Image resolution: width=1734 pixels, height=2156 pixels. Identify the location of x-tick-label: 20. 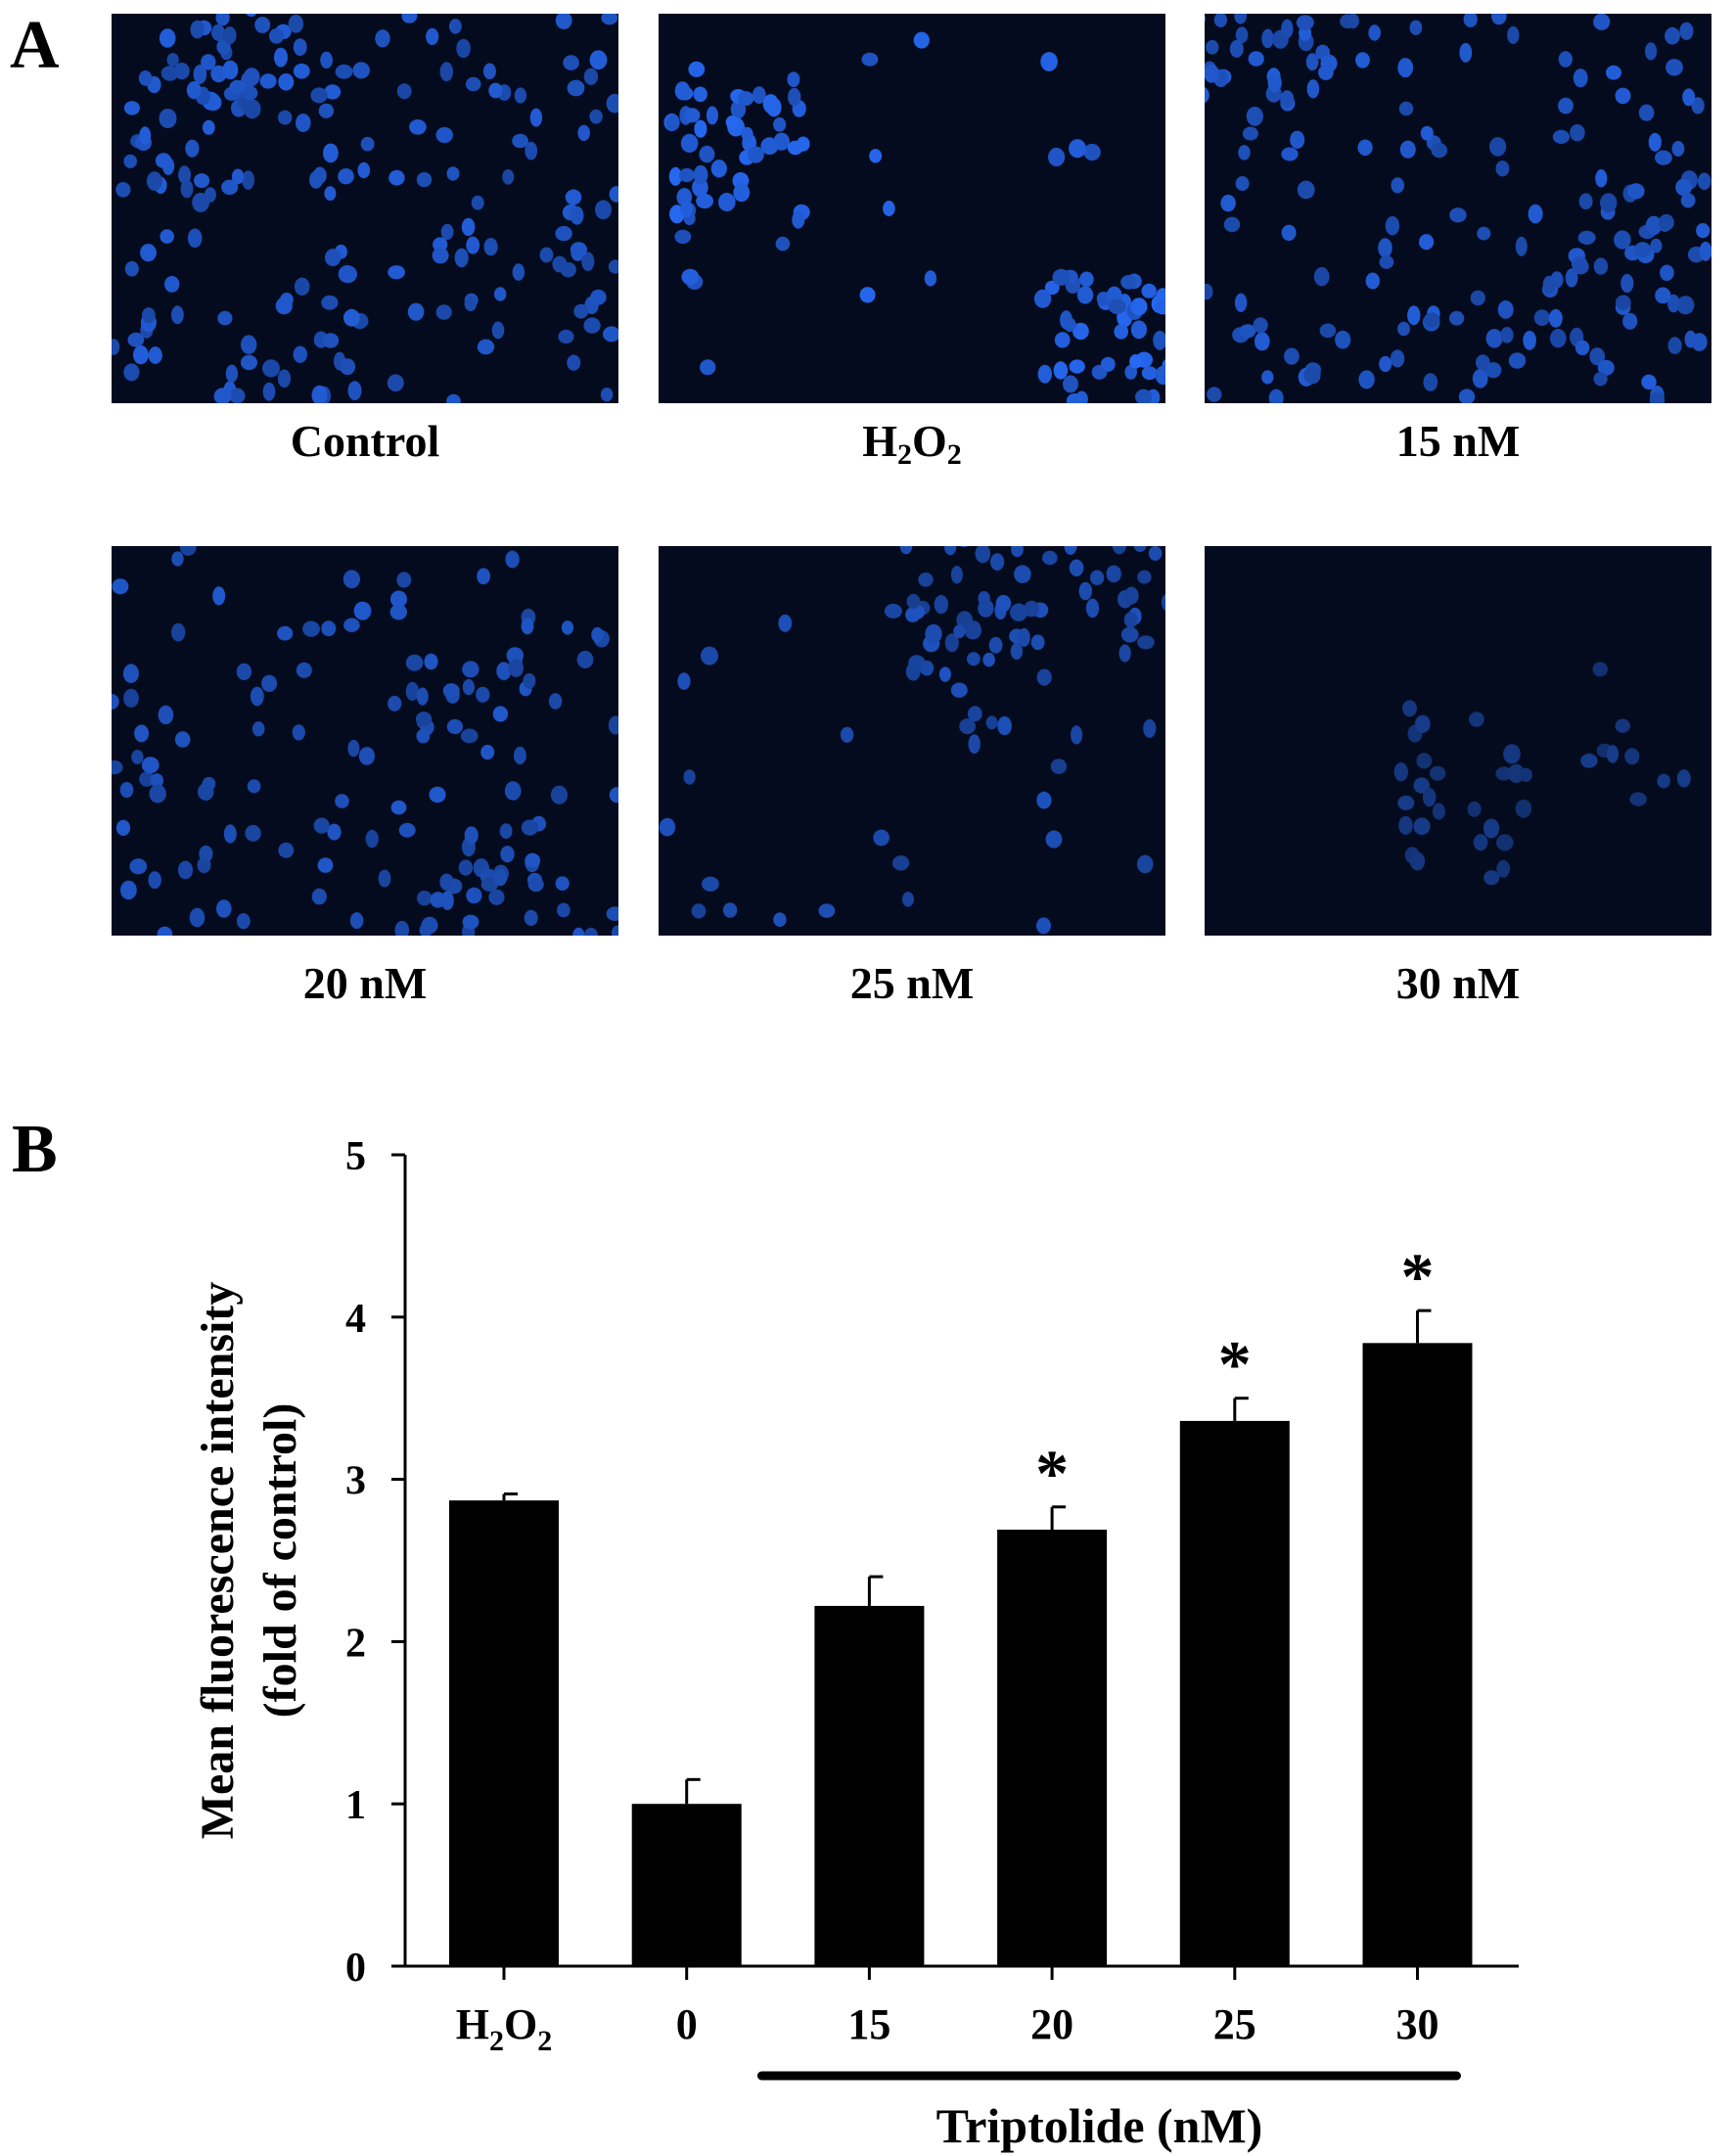
(1051, 2024).